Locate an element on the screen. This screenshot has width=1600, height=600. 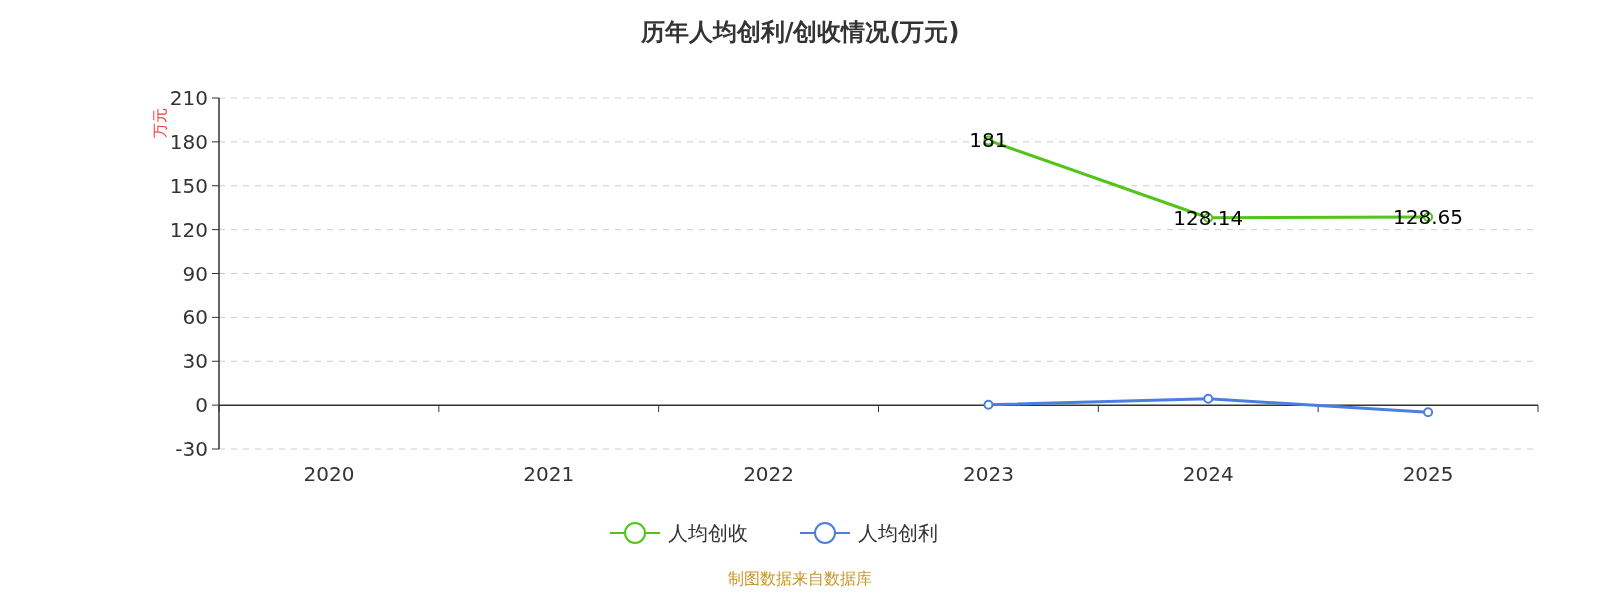
y-tick-label: 0 is located at coordinates (201, 405).